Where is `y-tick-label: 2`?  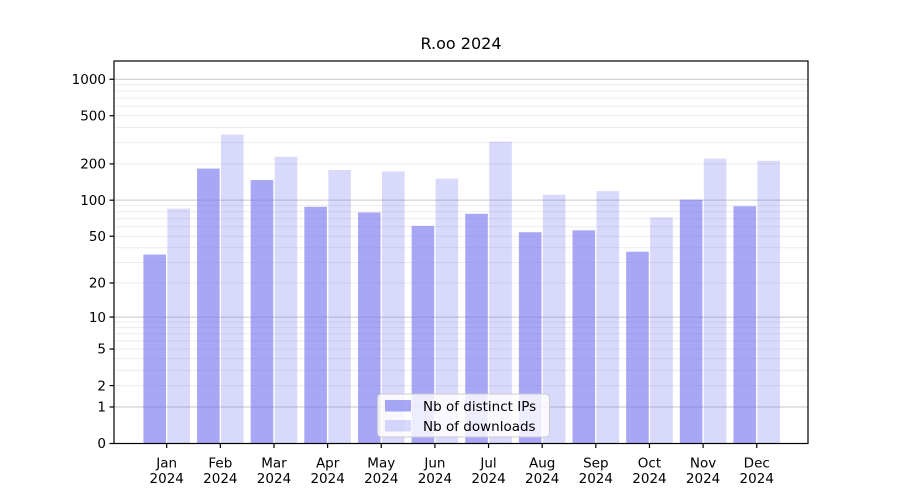 y-tick-label: 2 is located at coordinates (101, 386).